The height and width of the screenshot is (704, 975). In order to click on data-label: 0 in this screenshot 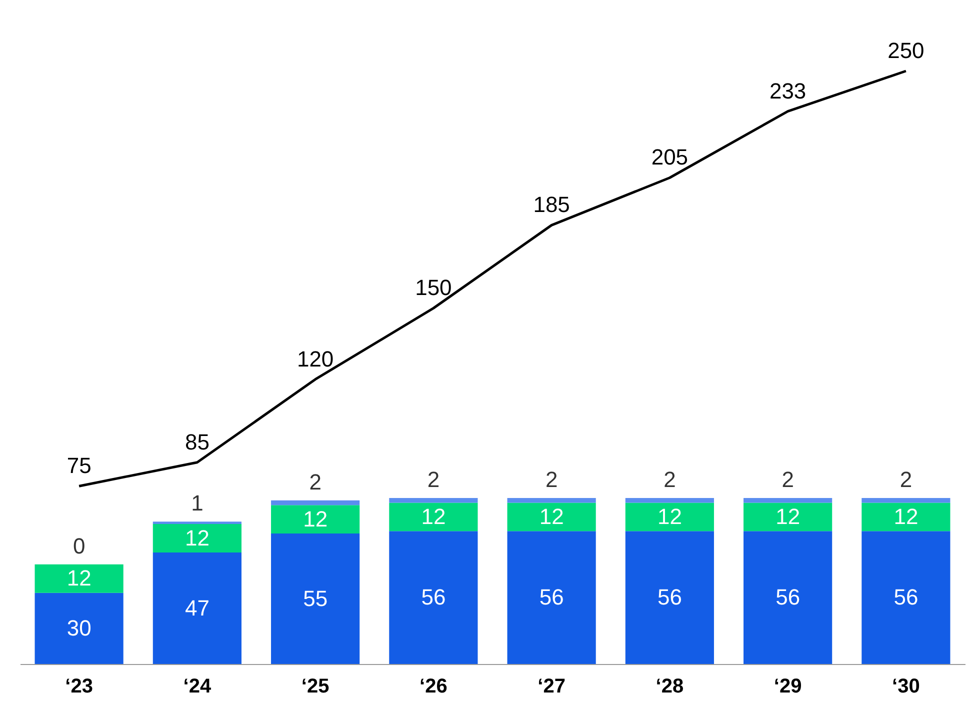, I will do `click(79, 545)`.